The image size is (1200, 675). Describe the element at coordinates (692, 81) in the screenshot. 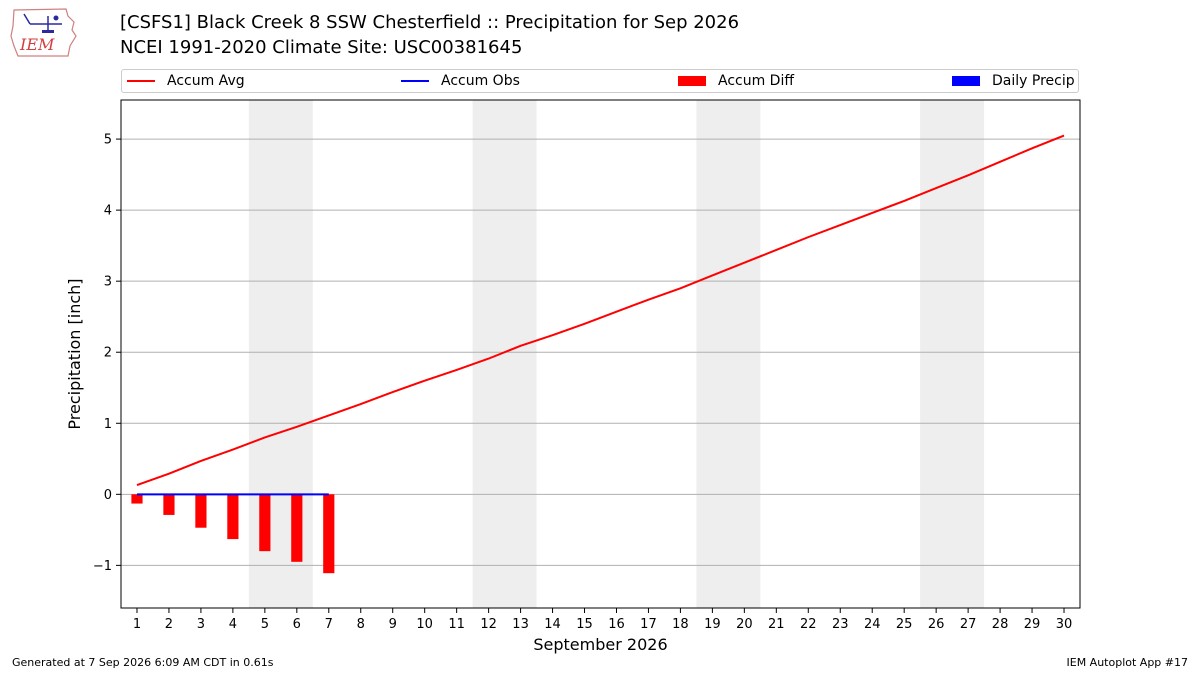

I see `legend-swatch-accum-diff` at that location.